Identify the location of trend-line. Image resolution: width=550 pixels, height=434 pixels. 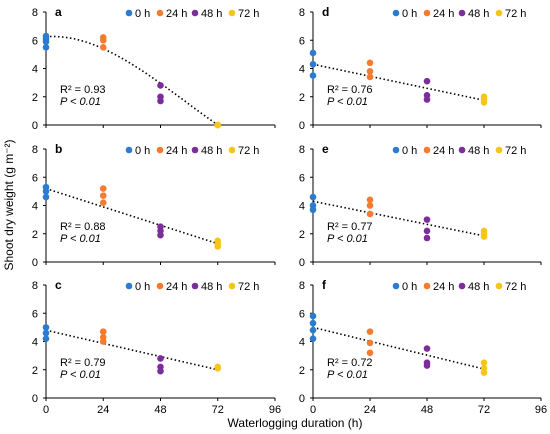
(398, 82).